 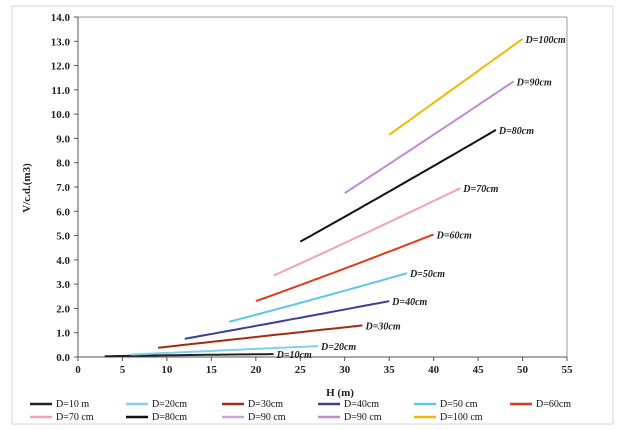 What do you see at coordinates (459, 404) in the screenshot?
I see `legend-label: D=50 cm` at bounding box center [459, 404].